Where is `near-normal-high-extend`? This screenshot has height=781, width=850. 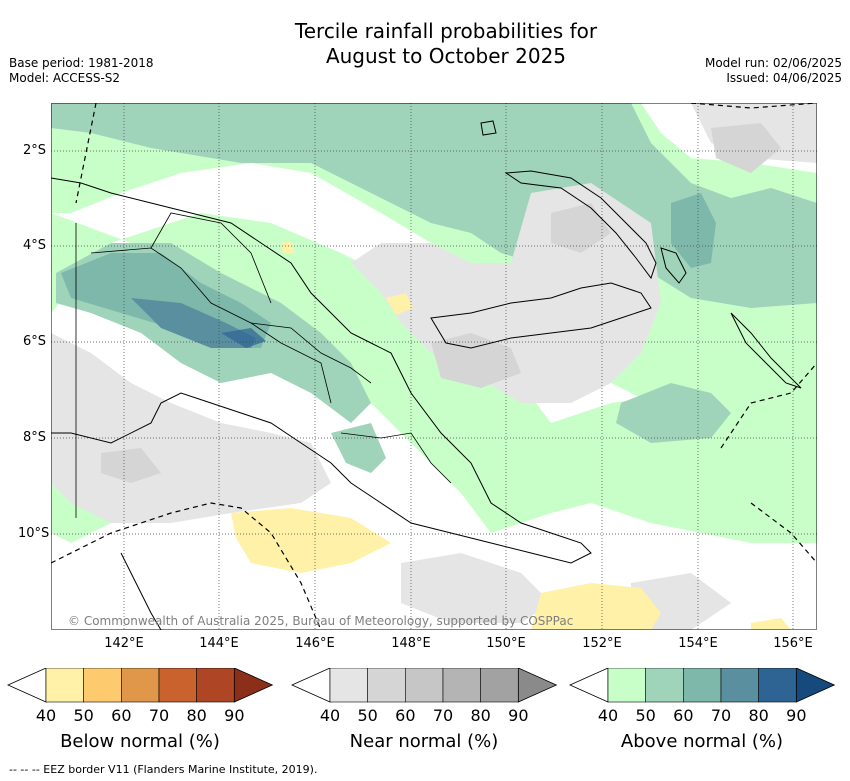 near-normal-high-extend is located at coordinates (537, 685).